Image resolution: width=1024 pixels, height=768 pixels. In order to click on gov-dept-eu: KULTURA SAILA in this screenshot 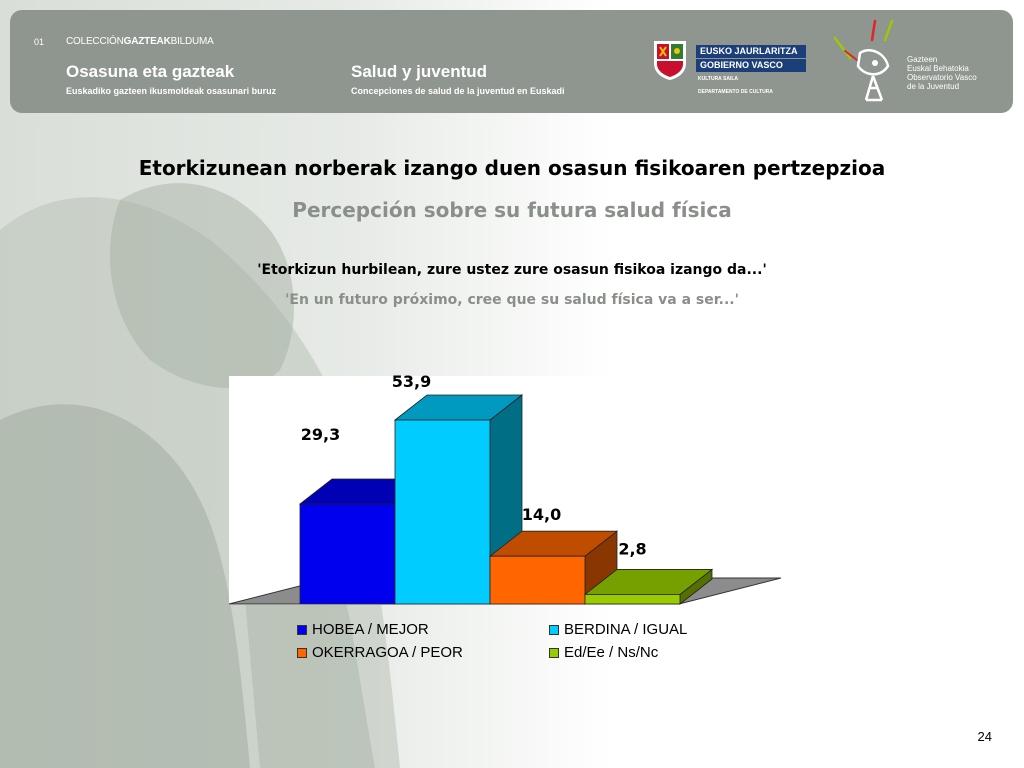, I will do `click(718, 79)`.